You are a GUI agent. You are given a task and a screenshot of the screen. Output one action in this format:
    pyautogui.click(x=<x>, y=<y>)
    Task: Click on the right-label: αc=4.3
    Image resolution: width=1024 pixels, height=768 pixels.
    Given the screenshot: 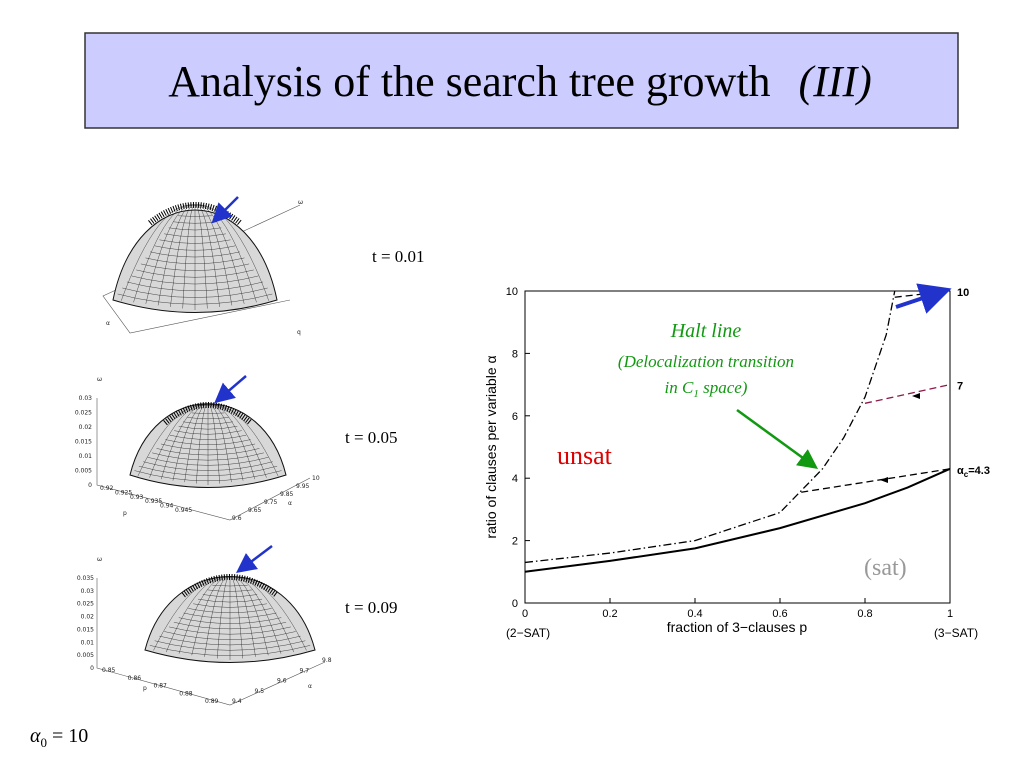 What is the action you would take?
    pyautogui.click(x=973, y=472)
    